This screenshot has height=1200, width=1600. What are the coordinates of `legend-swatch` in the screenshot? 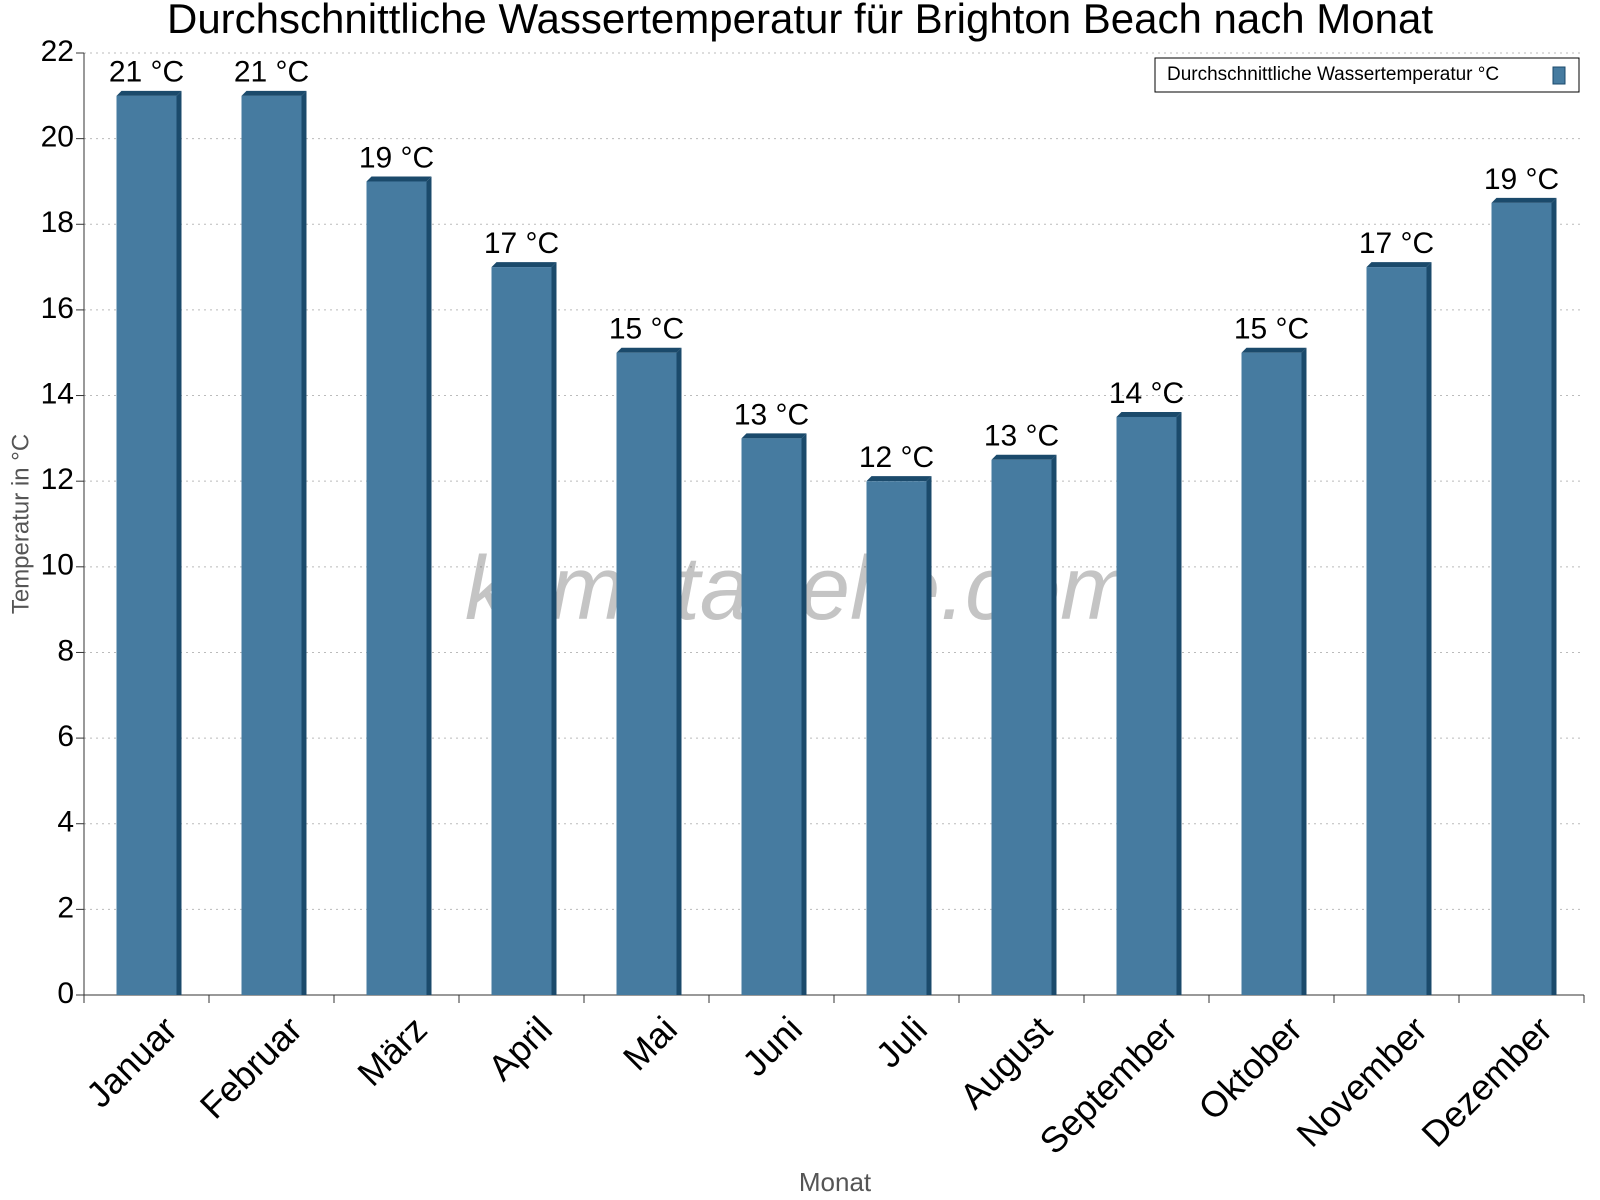 It's located at (1559, 75).